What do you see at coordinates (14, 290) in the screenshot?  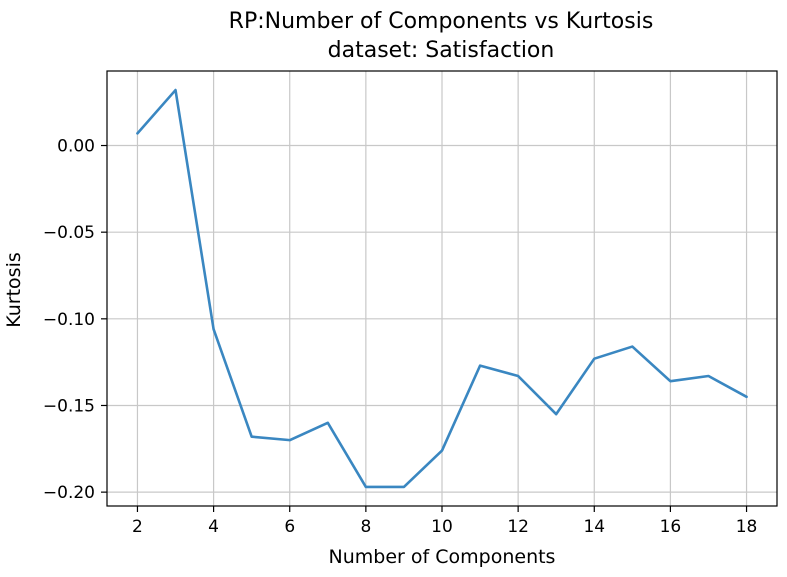 I see `y-axis-label: Kurtosis` at bounding box center [14, 290].